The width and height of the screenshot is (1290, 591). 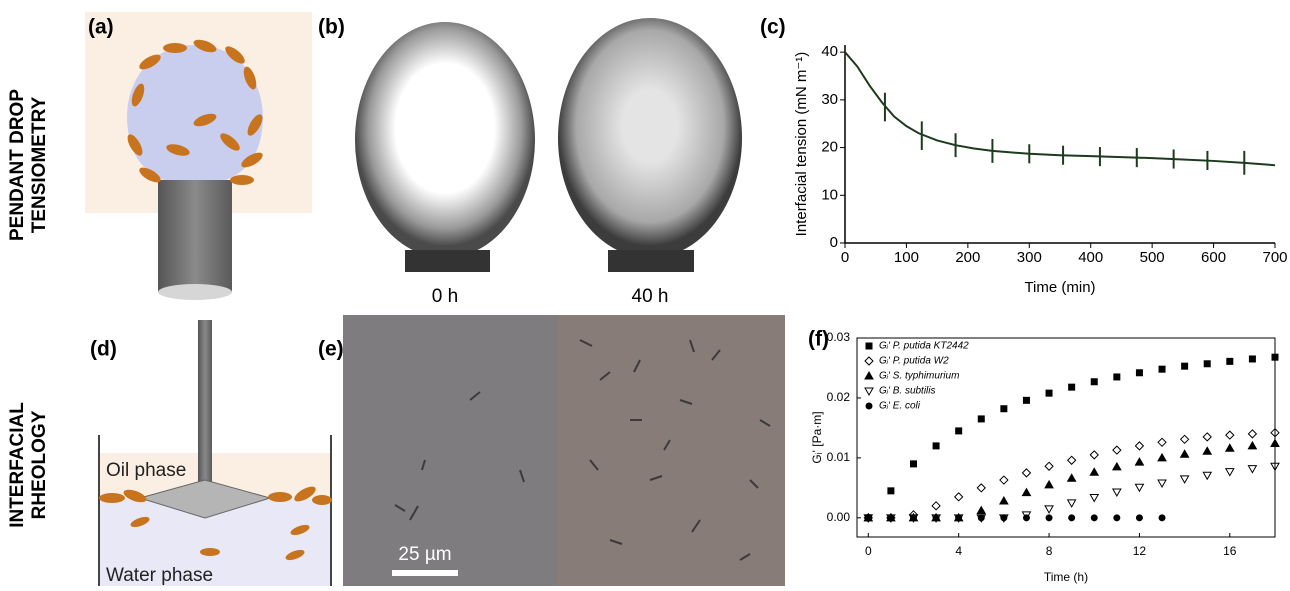 What do you see at coordinates (1090, 257) in the screenshot?
I see `x-tick-label: 400` at bounding box center [1090, 257].